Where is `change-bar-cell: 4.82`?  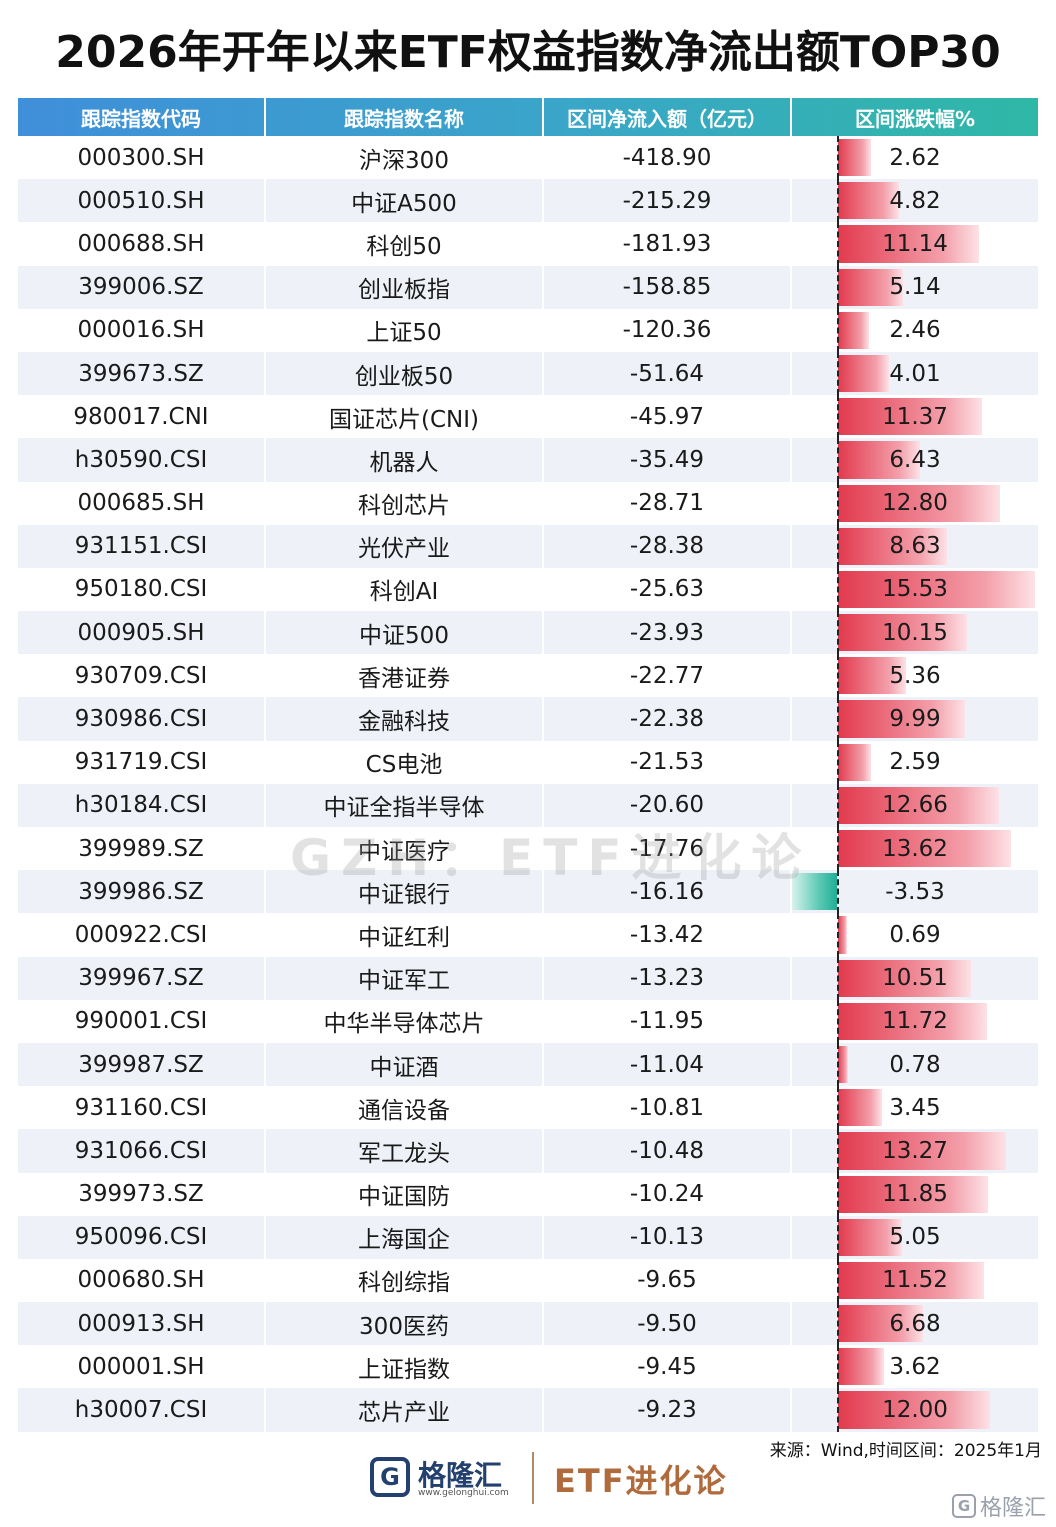
change-bar-cell: 4.82 is located at coordinates (914, 201).